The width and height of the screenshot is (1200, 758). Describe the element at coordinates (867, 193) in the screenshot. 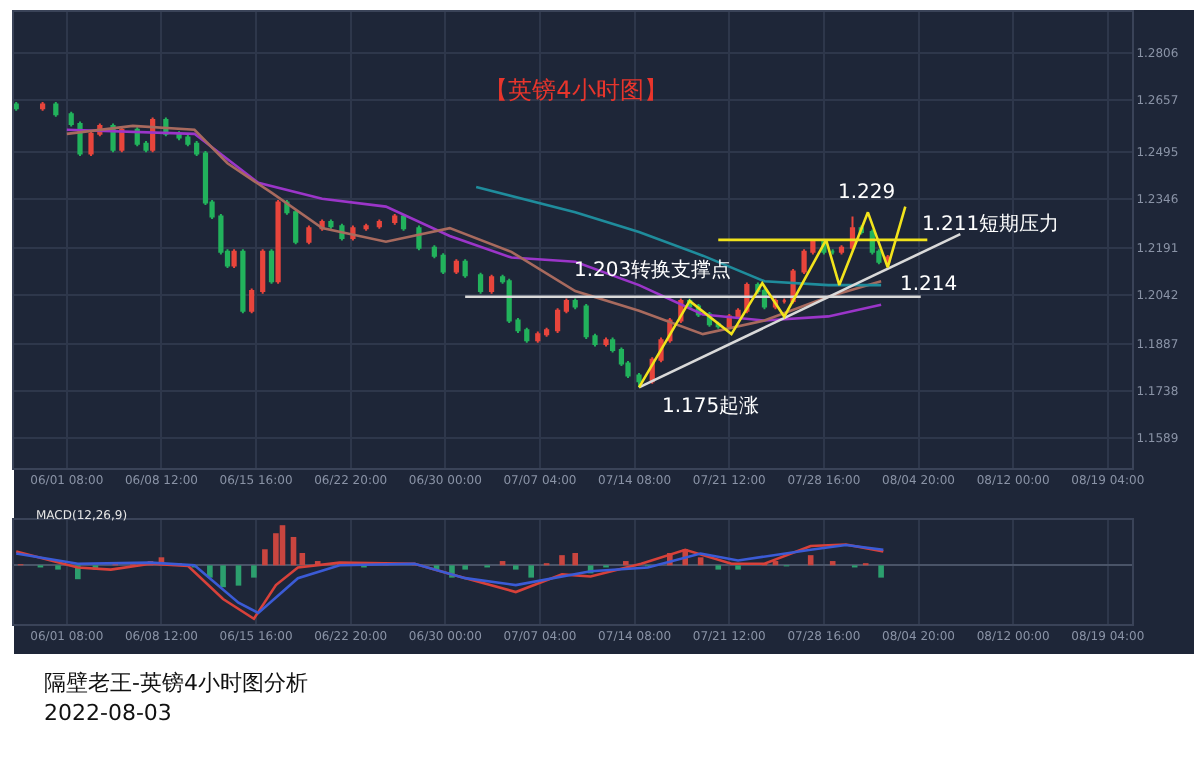

I see `annotation: 1.229` at that location.